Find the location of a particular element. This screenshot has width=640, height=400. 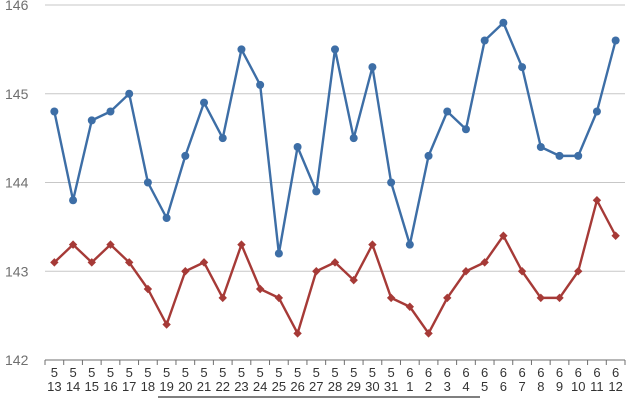

axes is located at coordinates (335, 378).